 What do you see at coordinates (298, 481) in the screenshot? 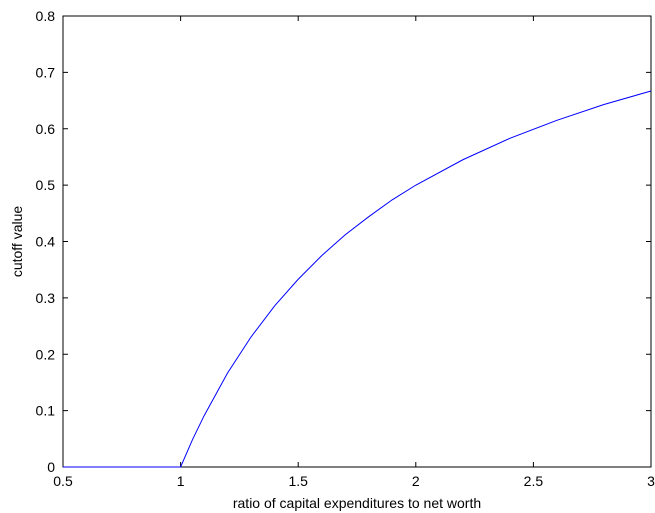
I see `x-tick-label: 1.5` at bounding box center [298, 481].